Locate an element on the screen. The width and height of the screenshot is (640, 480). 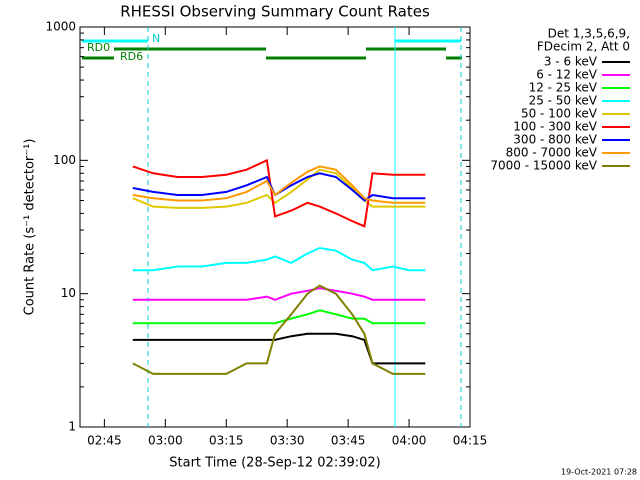
annotation: RD0 is located at coordinates (98, 47).